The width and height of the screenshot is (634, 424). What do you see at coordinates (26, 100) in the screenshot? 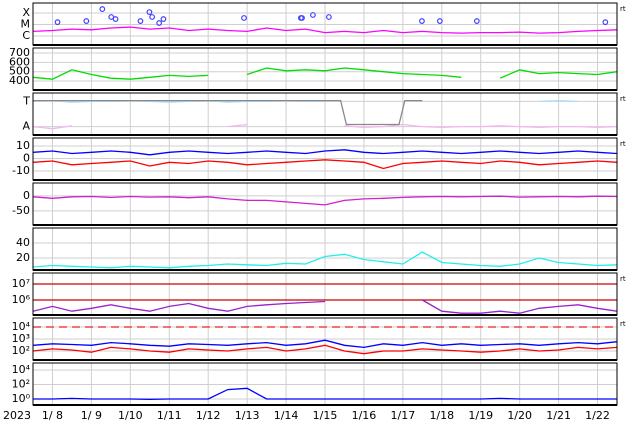
I see `y-tick-label: T` at bounding box center [26, 100].